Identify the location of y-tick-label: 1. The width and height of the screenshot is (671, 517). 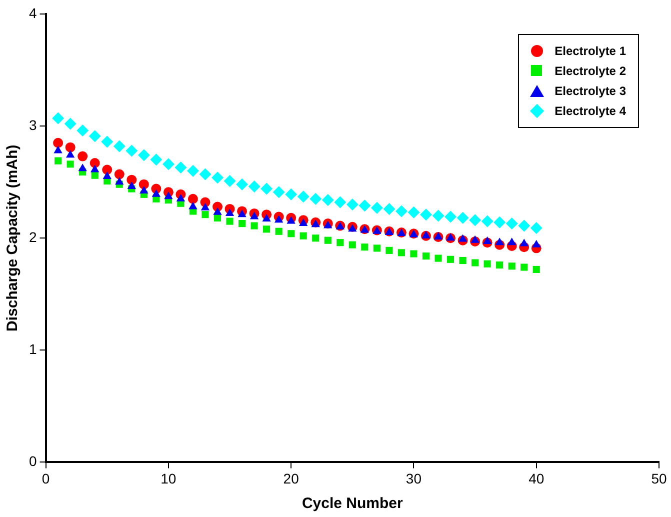
(32, 349).